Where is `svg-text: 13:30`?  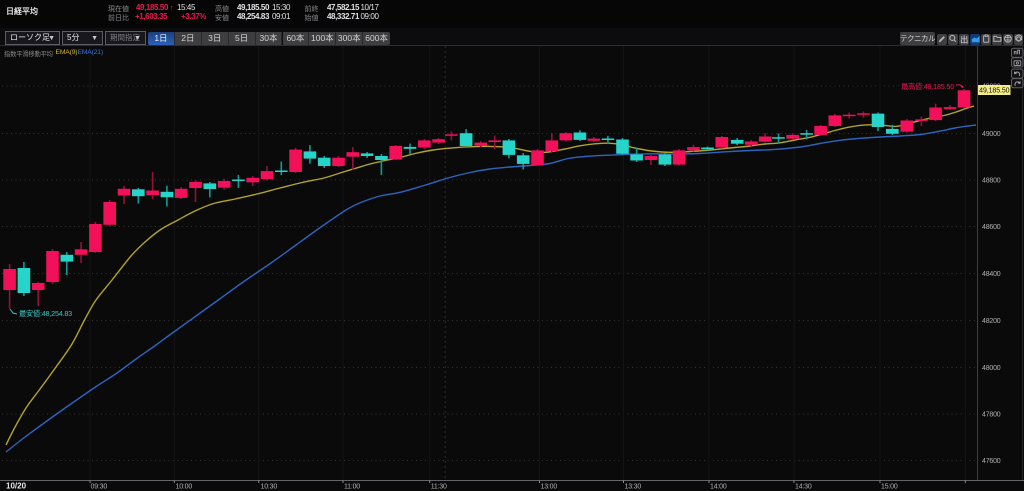
svg-text: 13:30 is located at coordinates (633, 487).